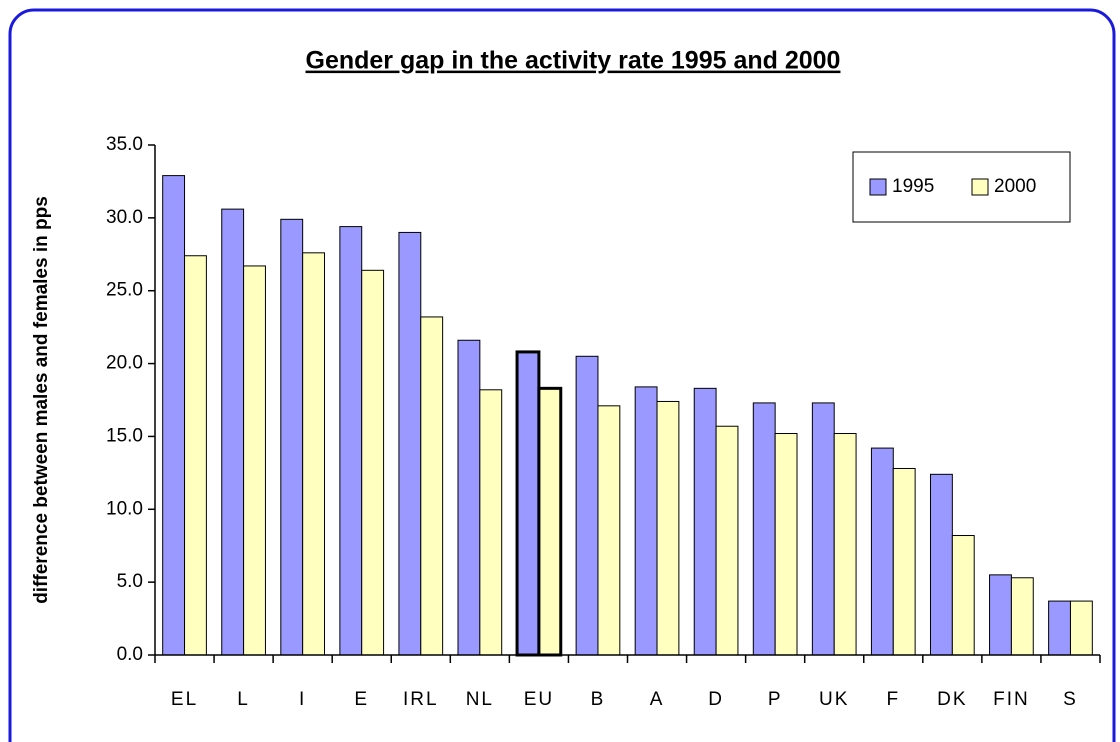  I want to click on x-tick-label: P, so click(775, 699).